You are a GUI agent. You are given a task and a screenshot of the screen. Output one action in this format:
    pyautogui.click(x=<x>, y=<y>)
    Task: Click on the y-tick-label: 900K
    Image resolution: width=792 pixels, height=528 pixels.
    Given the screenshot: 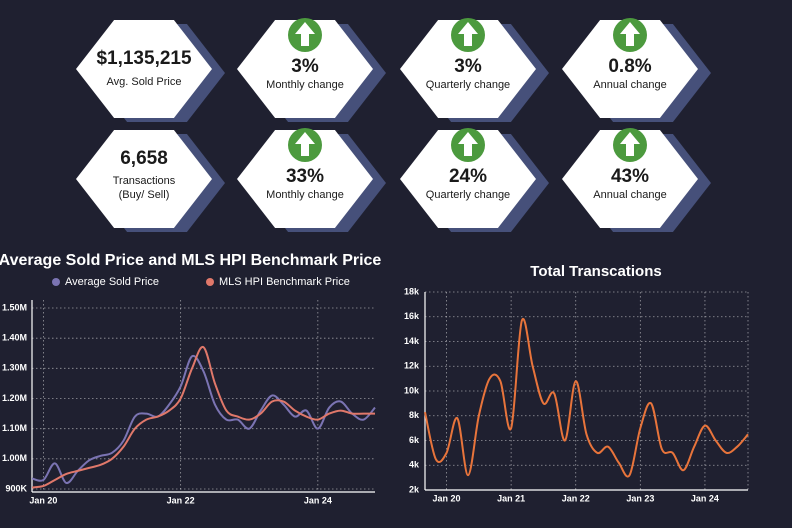 What is the action you would take?
    pyautogui.click(x=16, y=488)
    